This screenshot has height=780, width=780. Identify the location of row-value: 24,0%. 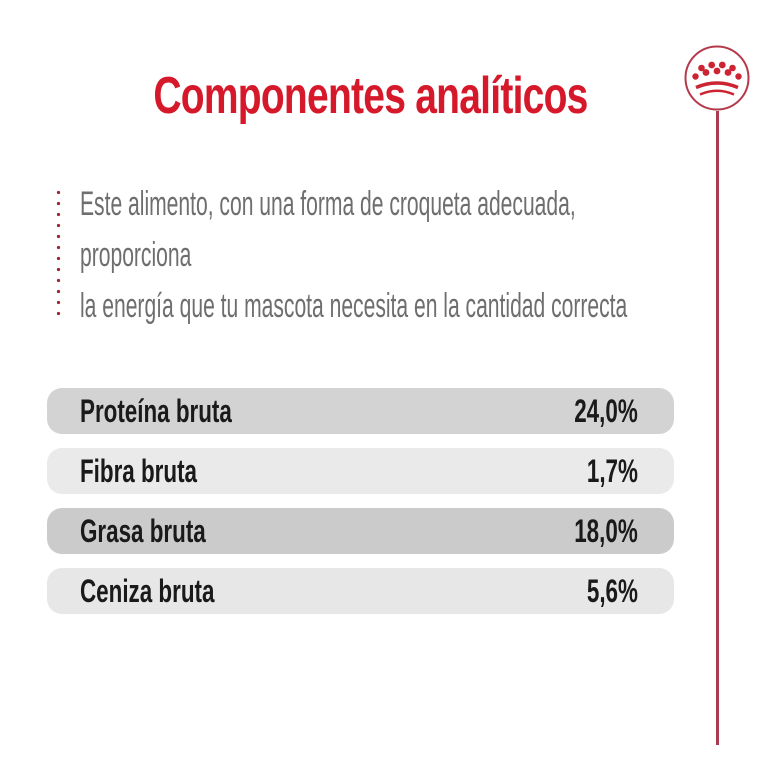
(606, 410).